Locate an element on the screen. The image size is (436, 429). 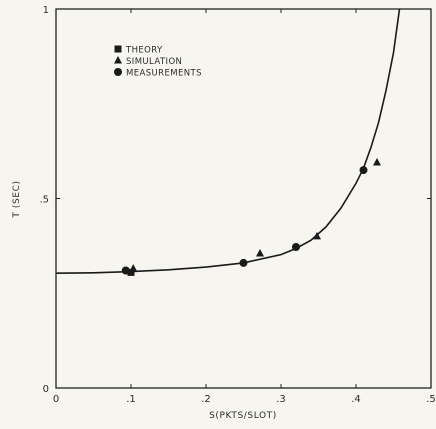
theory-point is located at coordinates (131, 272).